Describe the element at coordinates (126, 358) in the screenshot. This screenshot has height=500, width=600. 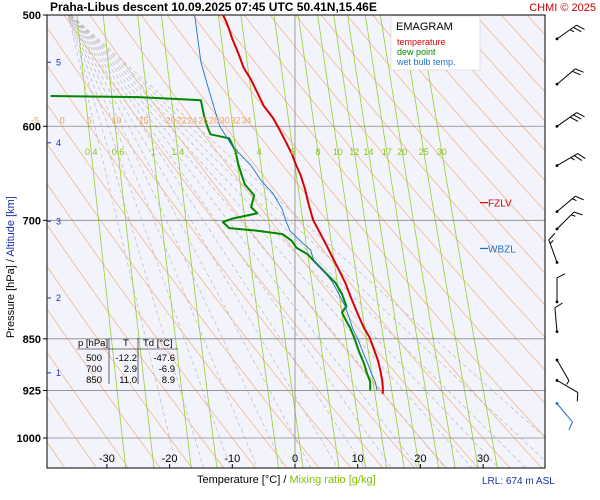
I see `table-row-500-t: -12.2` at that location.